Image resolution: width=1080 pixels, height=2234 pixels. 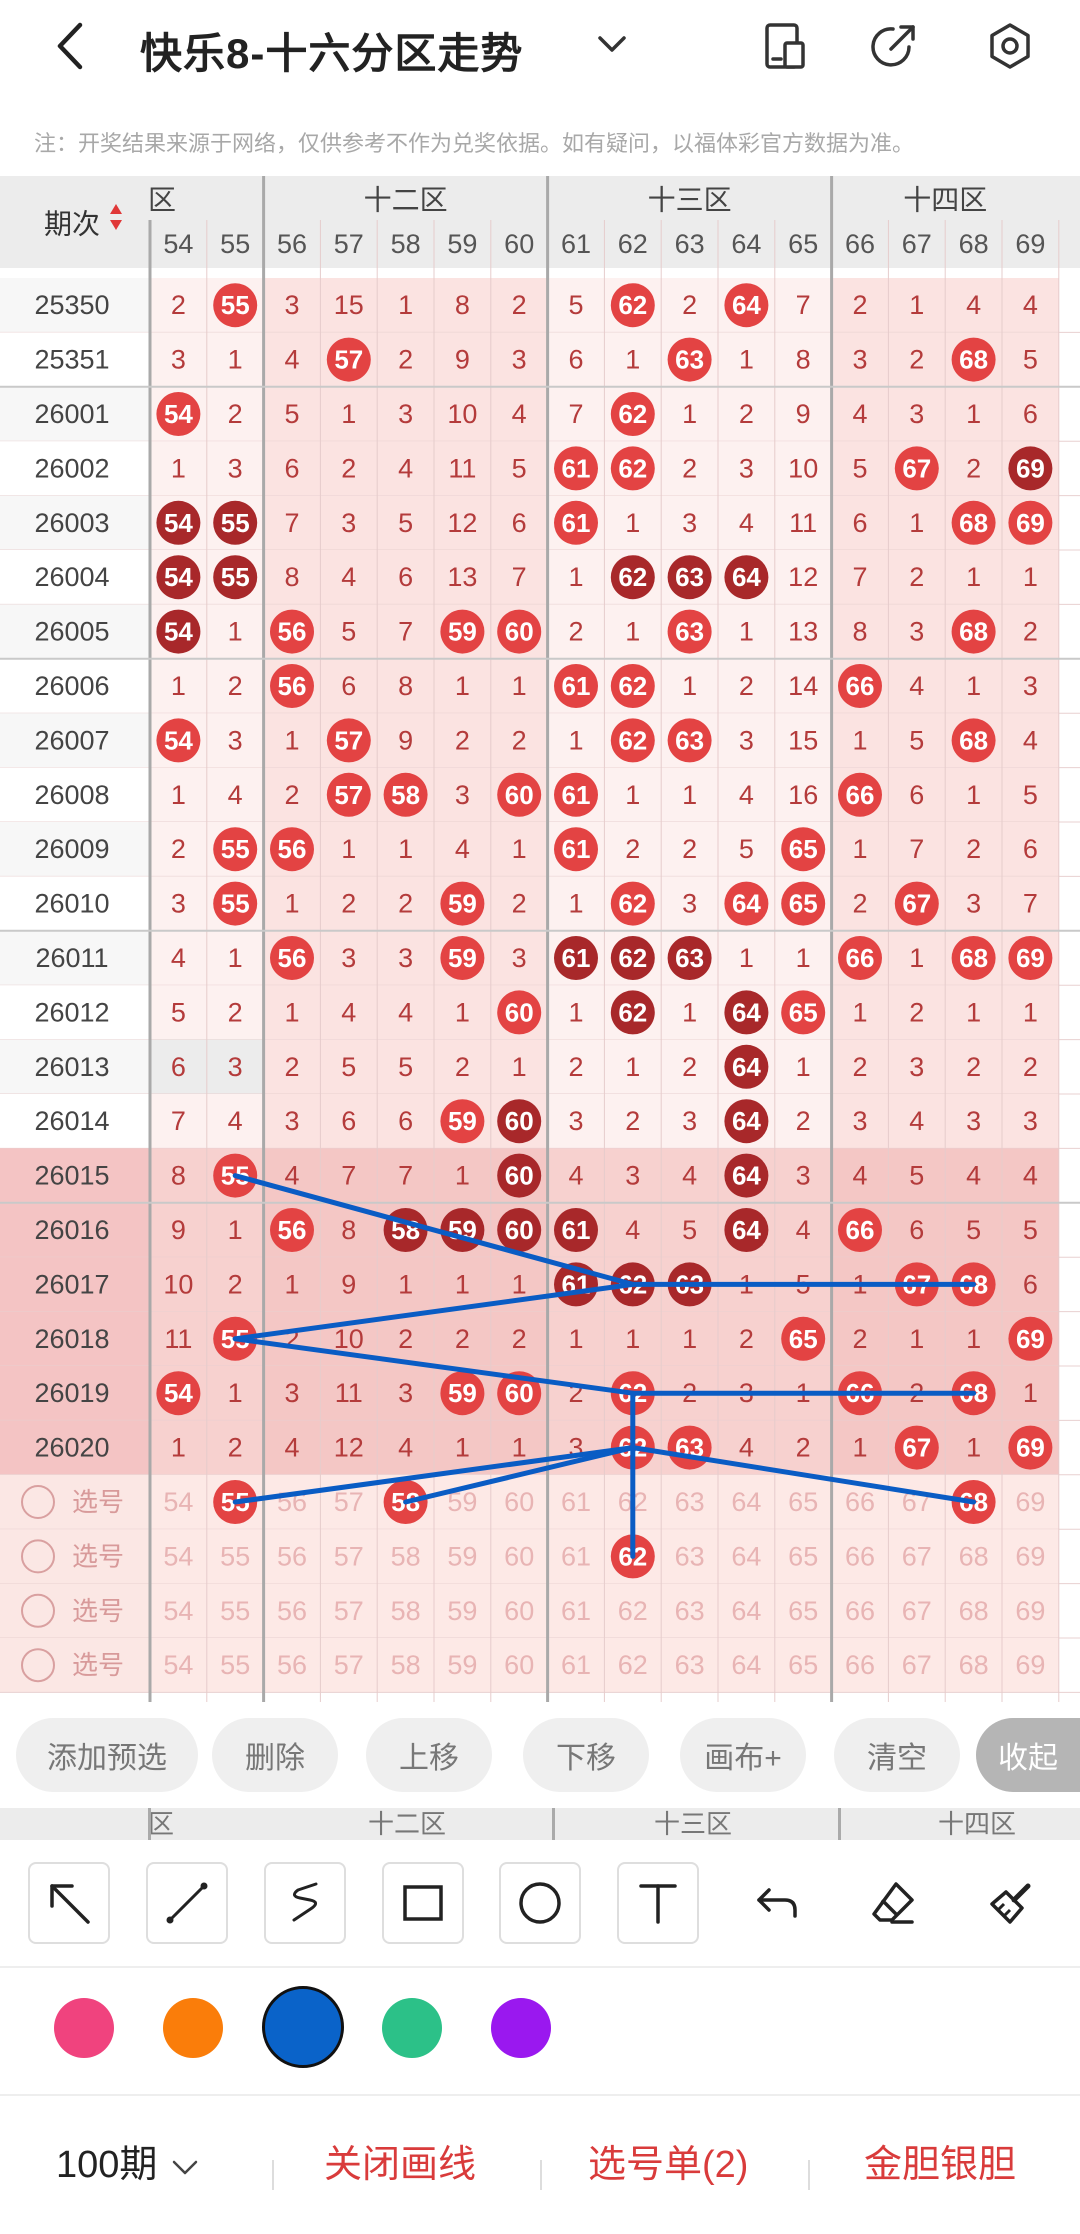 I want to click on sort-desc-icon, so click(x=116, y=225).